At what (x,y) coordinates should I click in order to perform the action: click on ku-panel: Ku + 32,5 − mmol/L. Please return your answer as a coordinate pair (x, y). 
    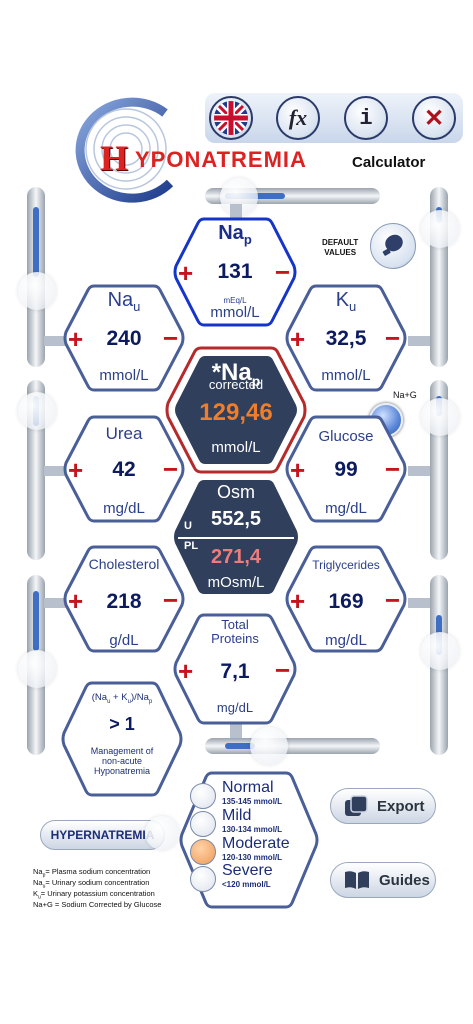
    Looking at the image, I should click on (346, 338).